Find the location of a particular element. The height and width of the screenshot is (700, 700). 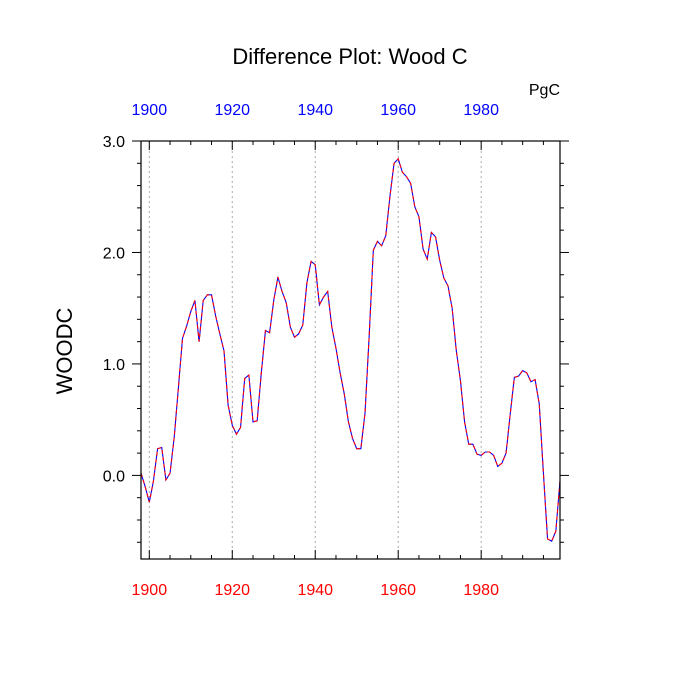

x-tick-label-top: 1940 is located at coordinates (315, 110).